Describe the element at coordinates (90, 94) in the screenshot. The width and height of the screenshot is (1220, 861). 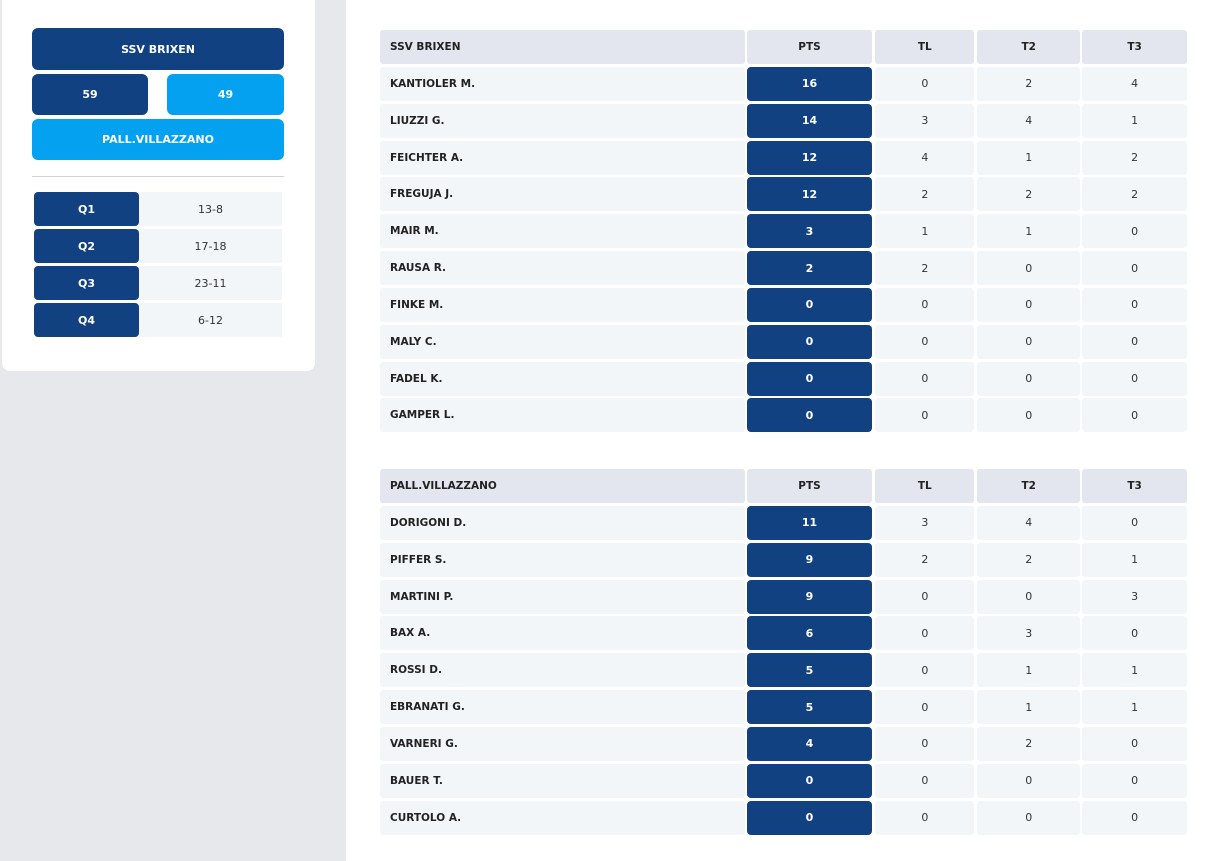
I see `home-team-score: 59` at that location.